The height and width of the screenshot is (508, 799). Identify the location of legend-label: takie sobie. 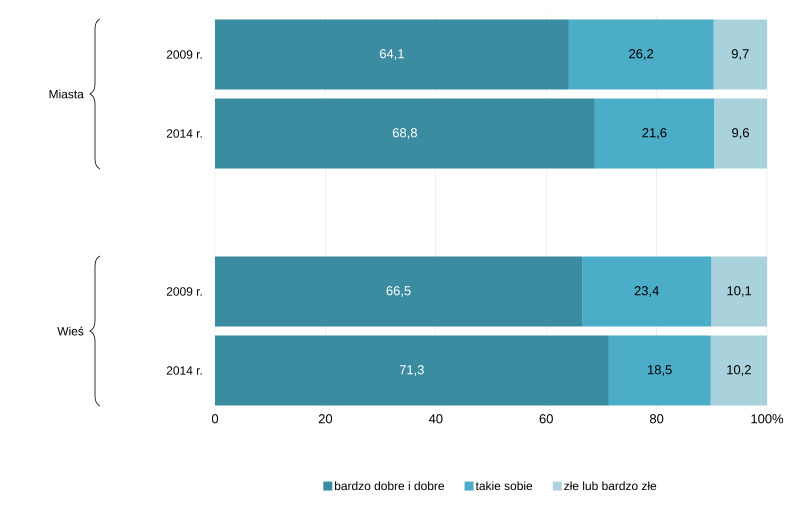
(504, 485).